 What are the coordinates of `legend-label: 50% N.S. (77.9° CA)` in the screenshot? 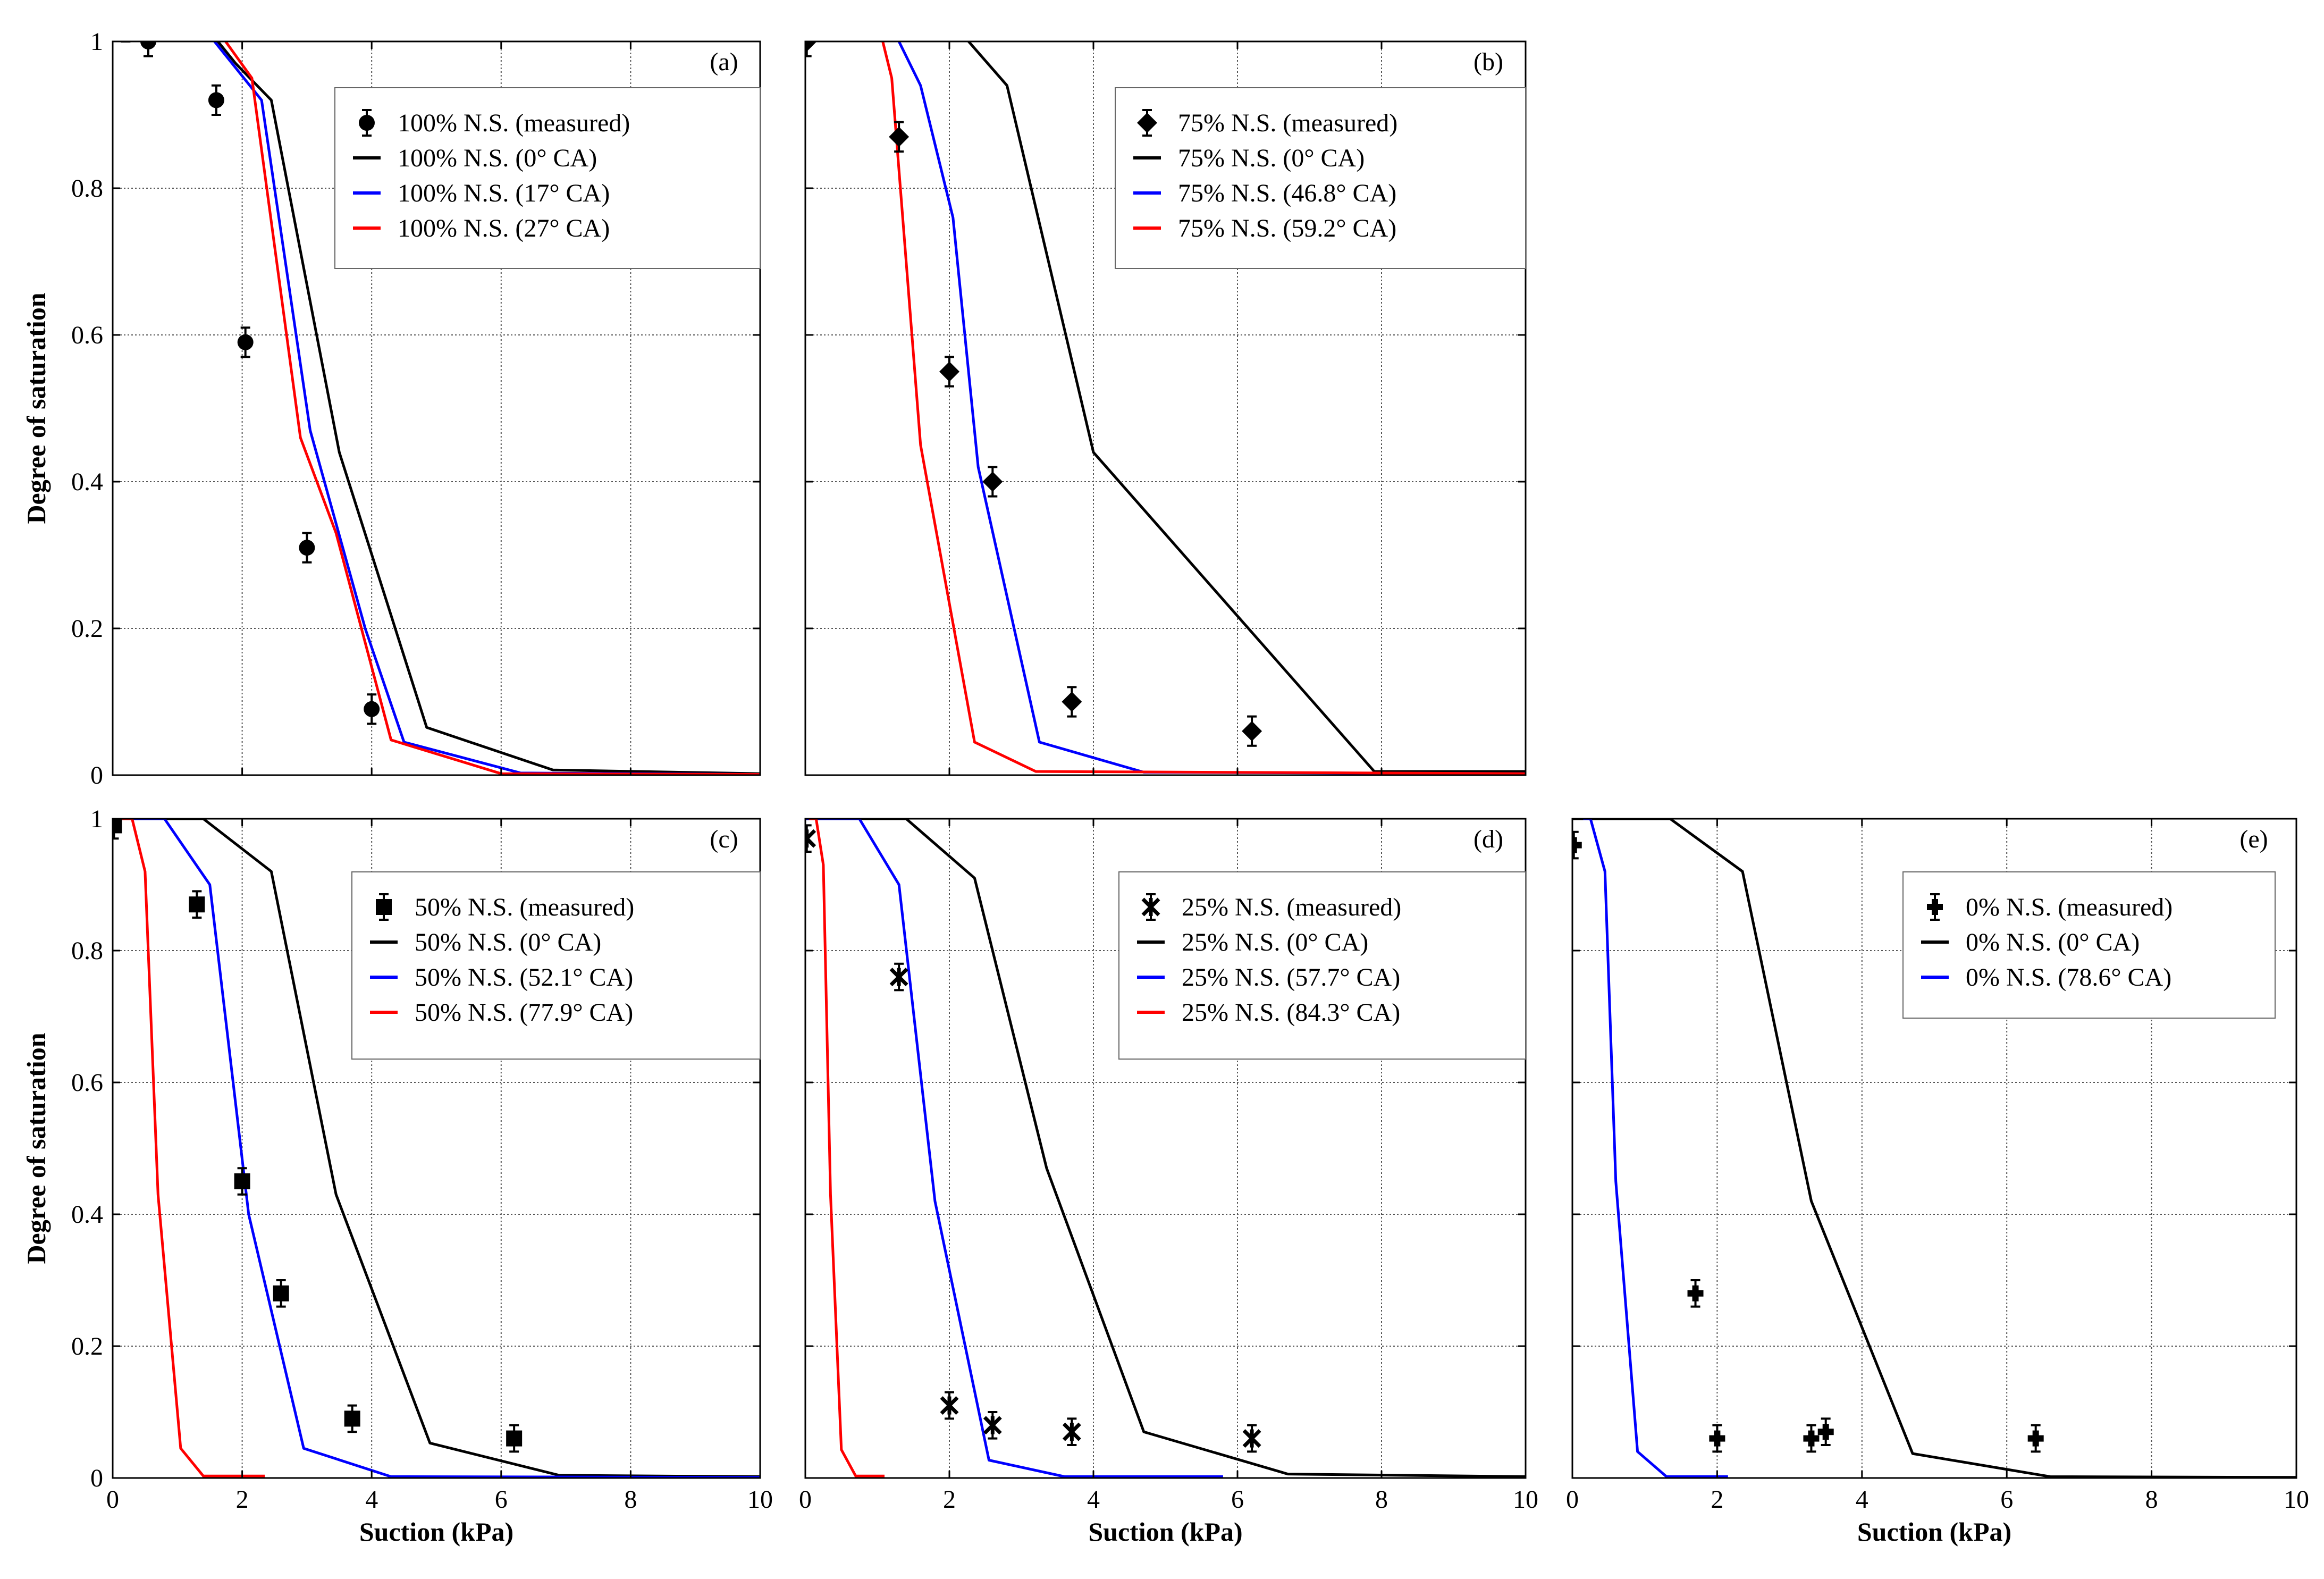 It's located at (524, 1012).